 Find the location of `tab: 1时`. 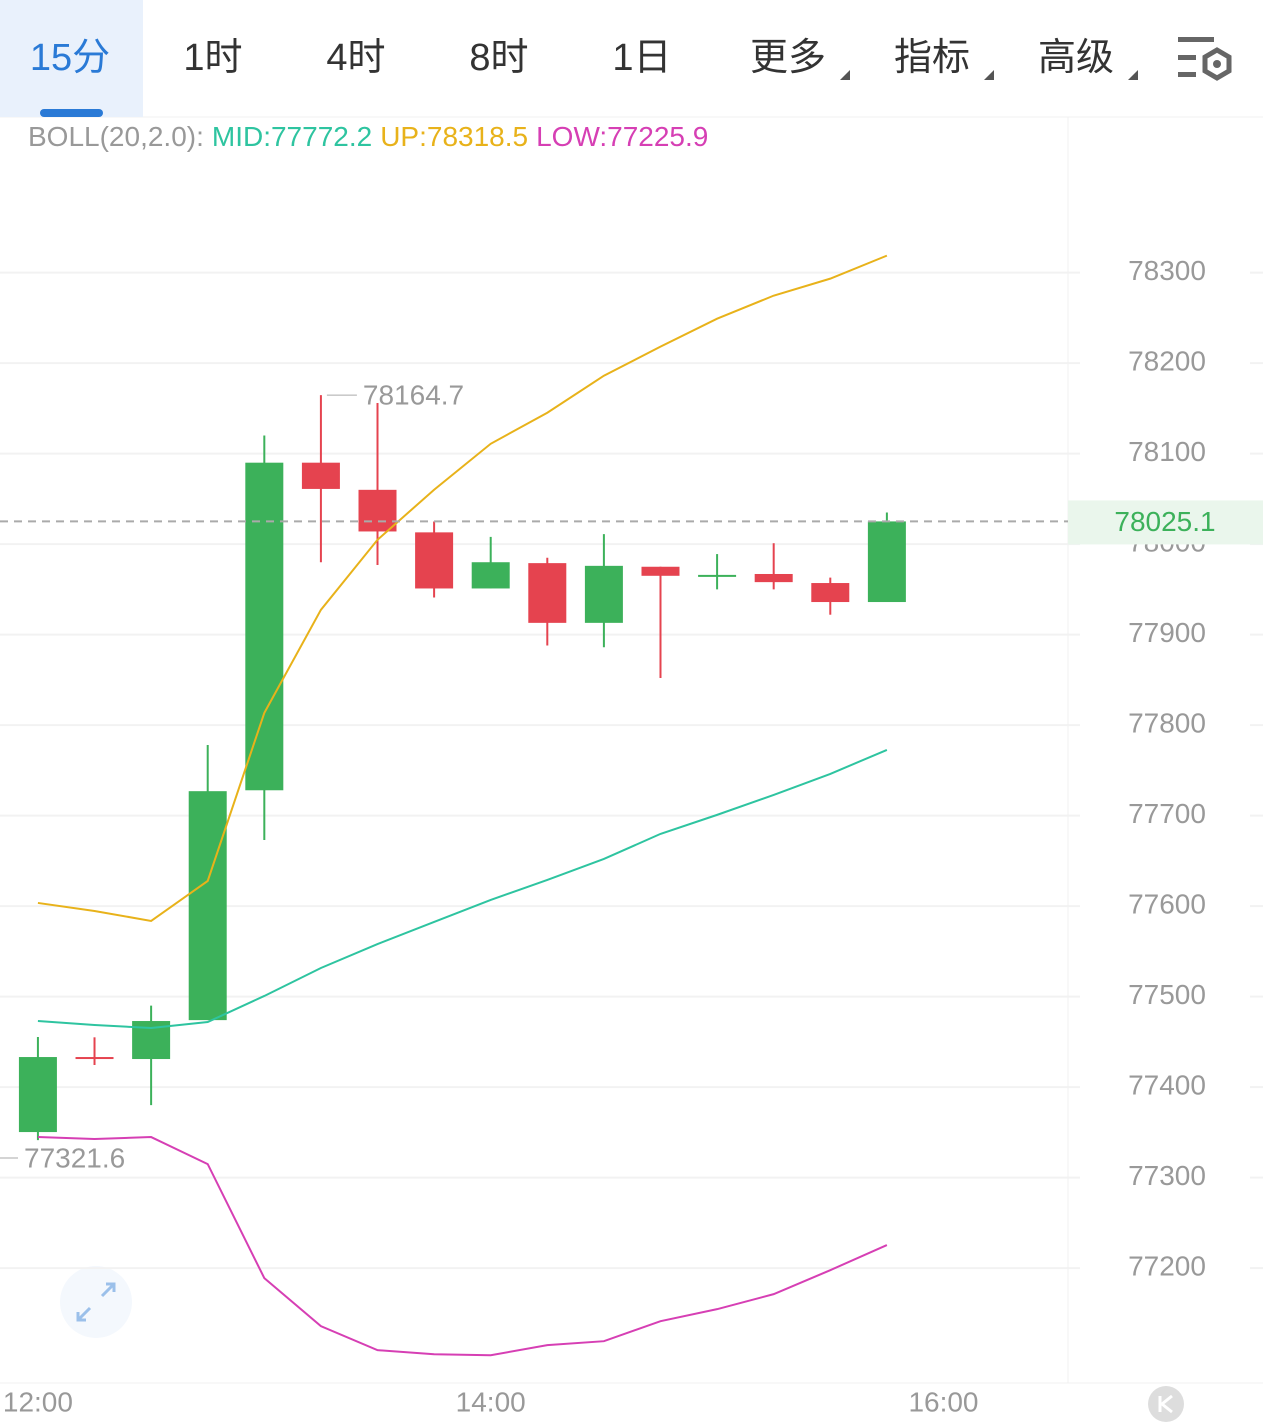

tab: 1时 is located at coordinates (212, 58).